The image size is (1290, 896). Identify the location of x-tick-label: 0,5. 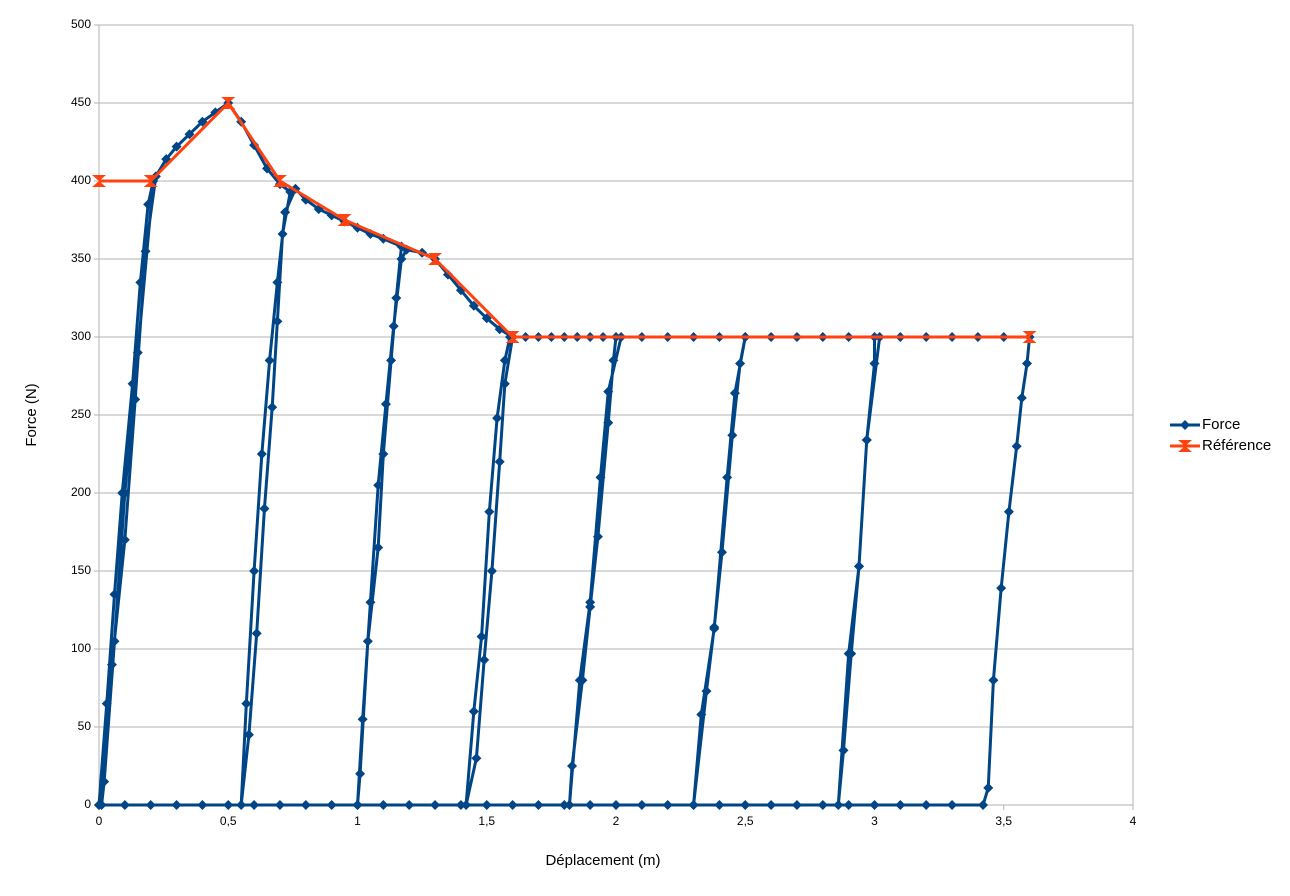
(228, 821).